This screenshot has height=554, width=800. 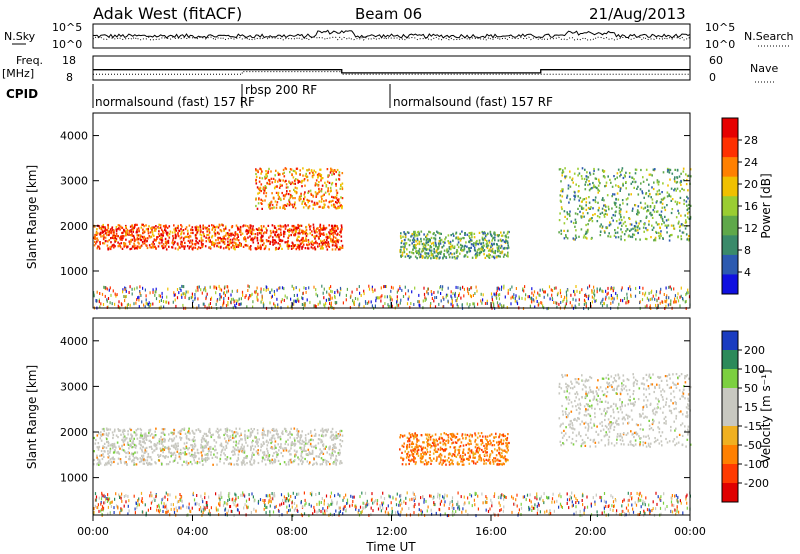 I want to click on time-tick-5: 20:00, so click(x=591, y=531).